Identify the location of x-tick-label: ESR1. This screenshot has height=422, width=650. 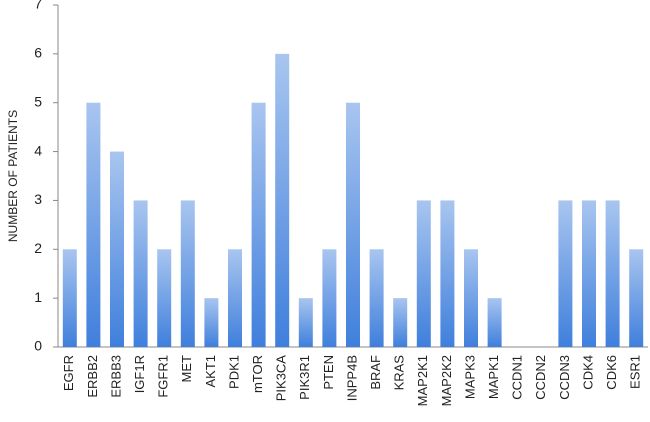
(635, 372).